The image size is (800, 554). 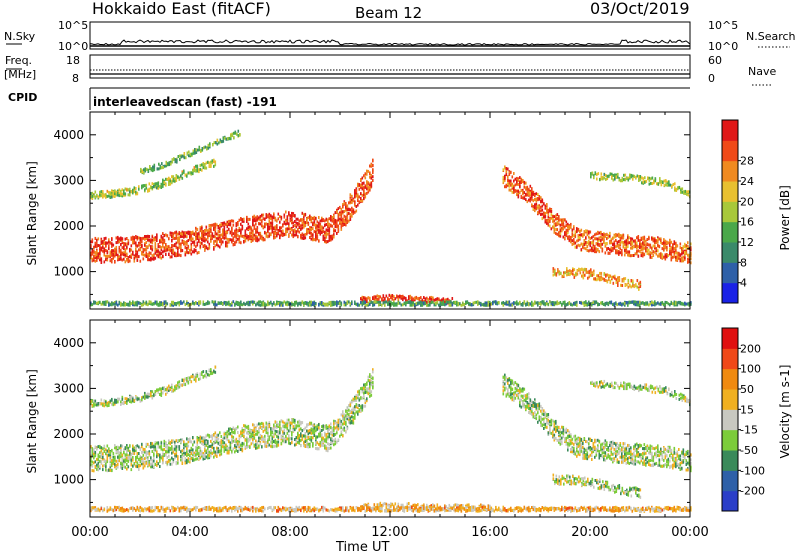 What do you see at coordinates (743, 283) in the screenshot?
I see `colorbar-tick-label: 4` at bounding box center [743, 283].